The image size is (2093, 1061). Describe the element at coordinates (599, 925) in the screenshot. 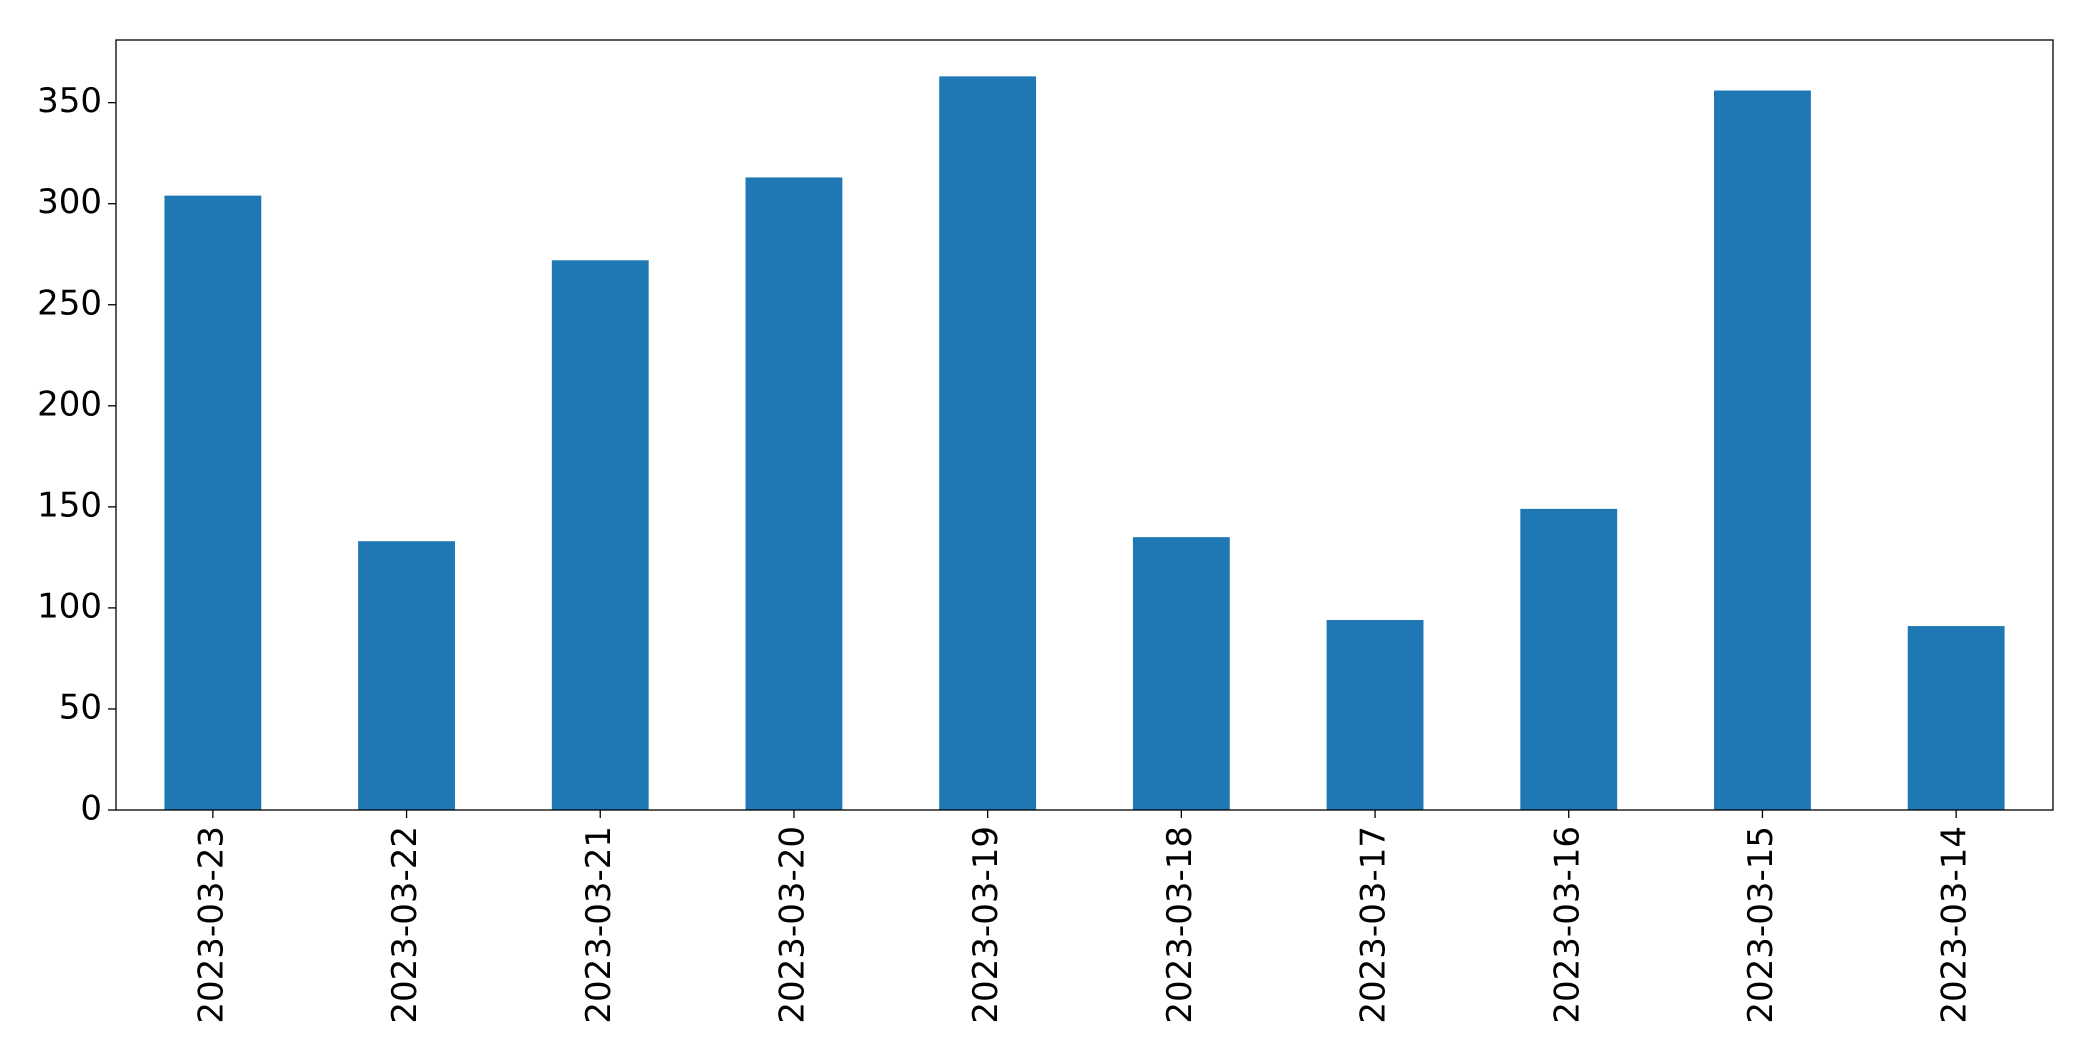

I see `x-tick-label: 2023-03-21` at that location.